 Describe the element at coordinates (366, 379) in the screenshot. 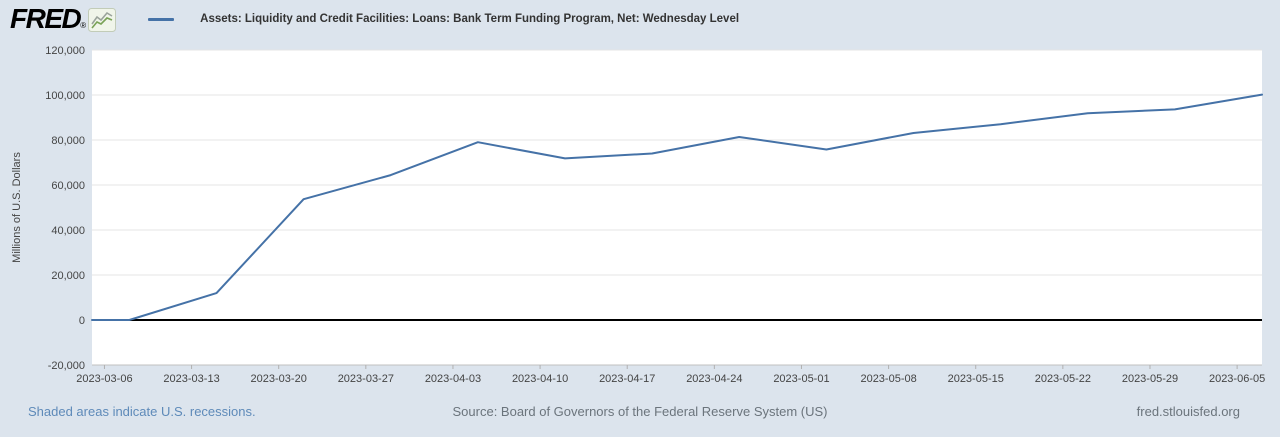

I see `x-tick-label: 2023-03-27` at that location.